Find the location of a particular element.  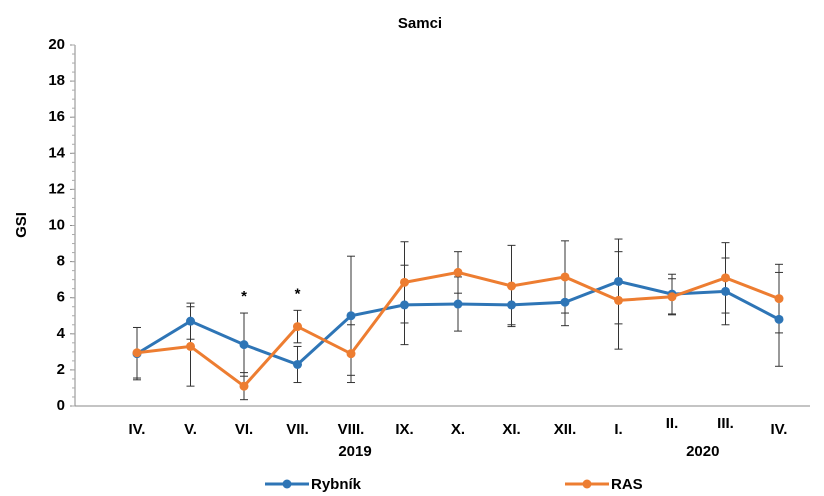

y-tick-label: 20 is located at coordinates (56, 44).